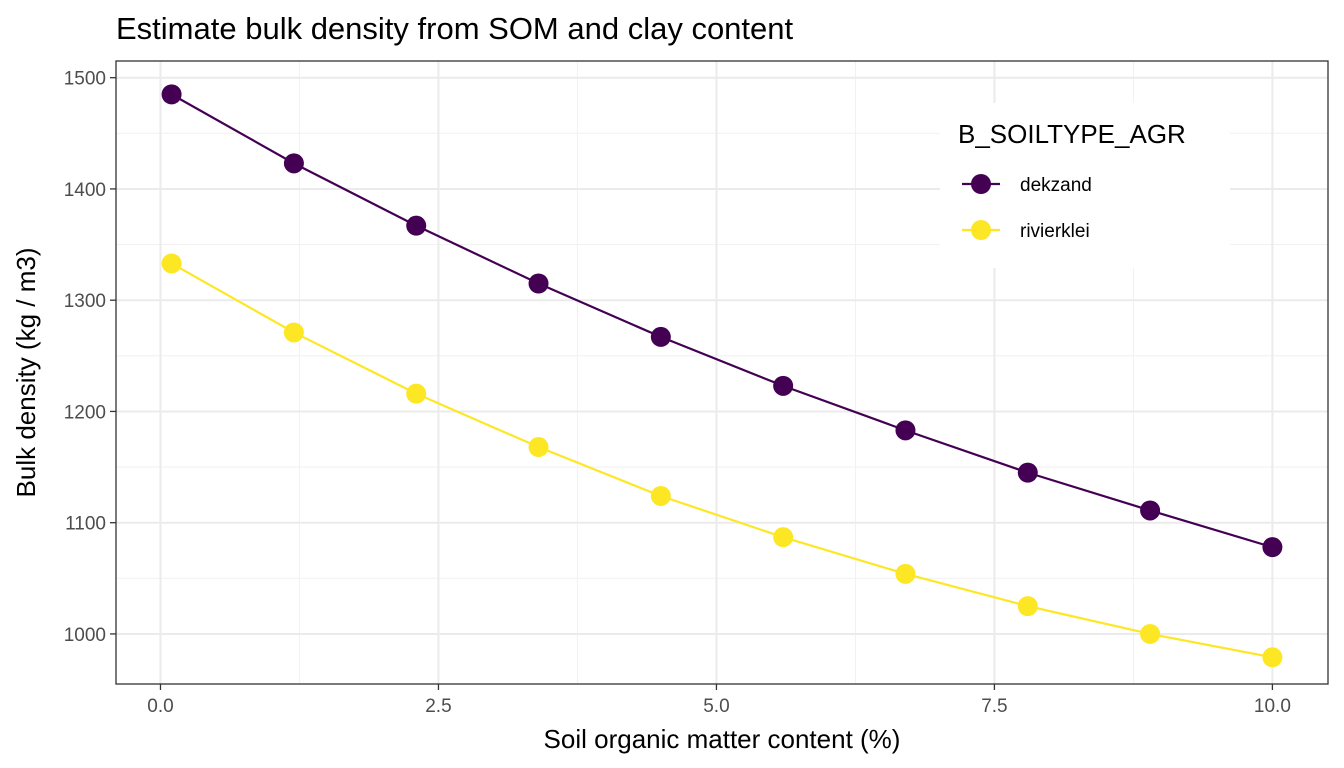  I want to click on y-tick-label: 1300, so click(85, 301).